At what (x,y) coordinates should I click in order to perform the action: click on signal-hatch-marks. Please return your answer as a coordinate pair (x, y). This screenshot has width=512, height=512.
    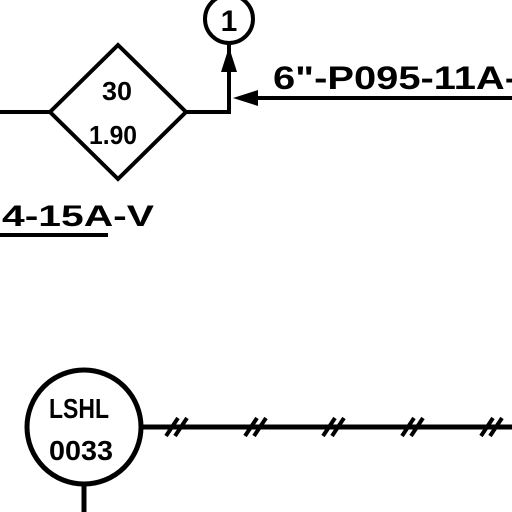
    Looking at the image, I should click on (334, 427).